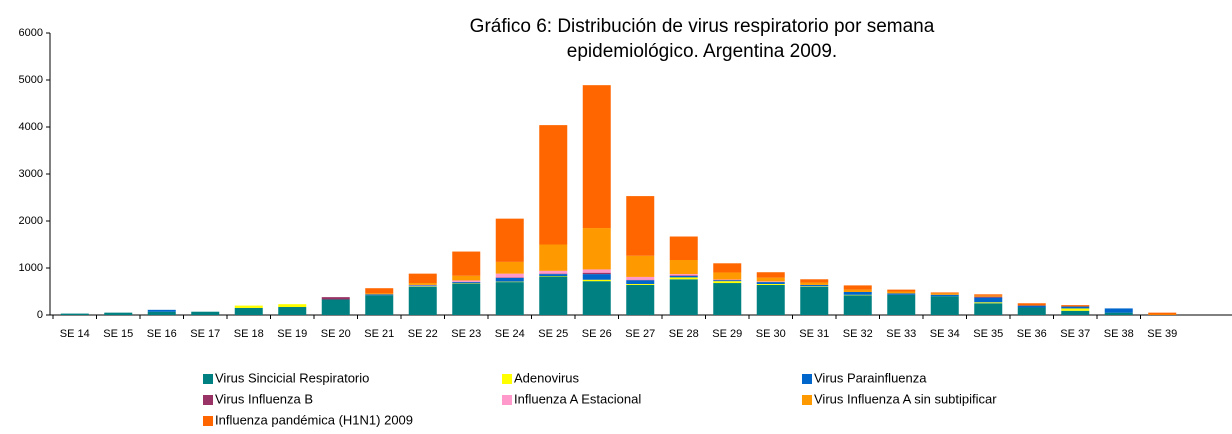 Image resolution: width=1232 pixels, height=434 pixels. What do you see at coordinates (31, 221) in the screenshot?
I see `y-tick-label: 2000` at bounding box center [31, 221].